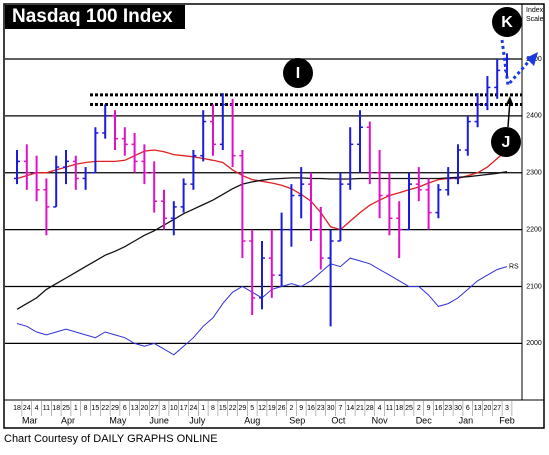 The image size is (549, 455). Describe the element at coordinates (340, 408) in the screenshot. I see `x-tick-label: 7` at that location.